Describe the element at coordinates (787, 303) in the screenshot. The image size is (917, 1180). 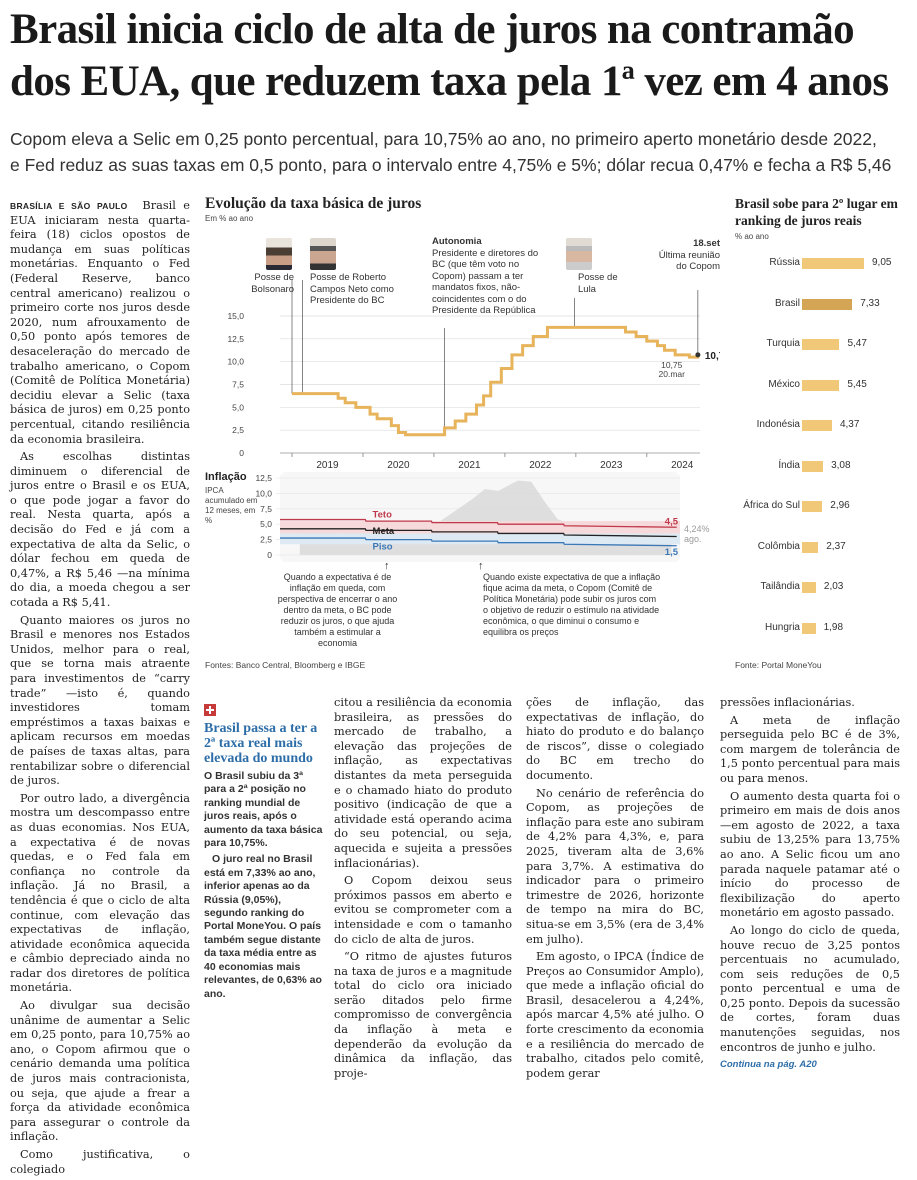
I see `ranking-country-label: Brasil` at that location.